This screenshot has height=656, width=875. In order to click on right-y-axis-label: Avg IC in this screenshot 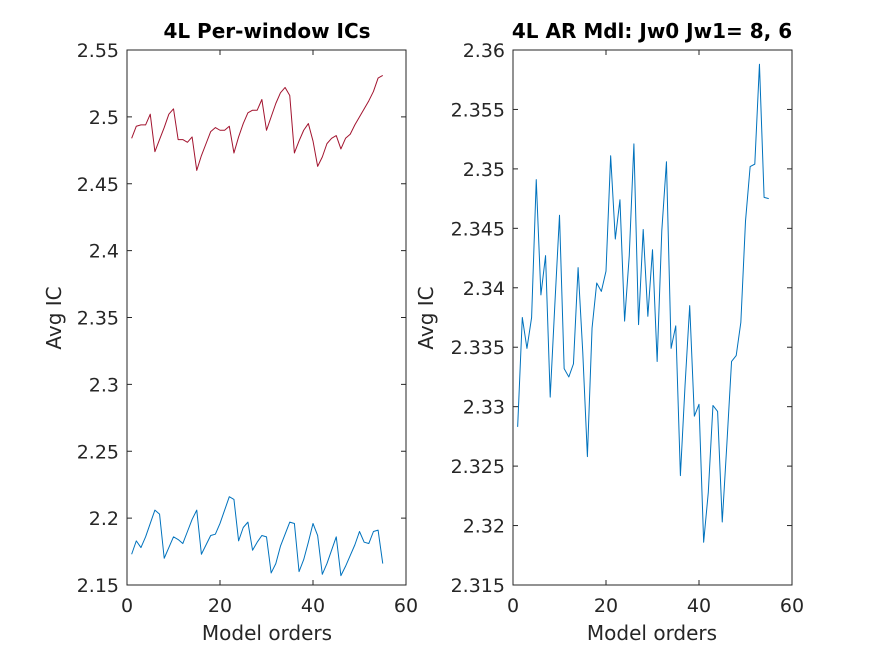, I will do `click(426, 317)`.